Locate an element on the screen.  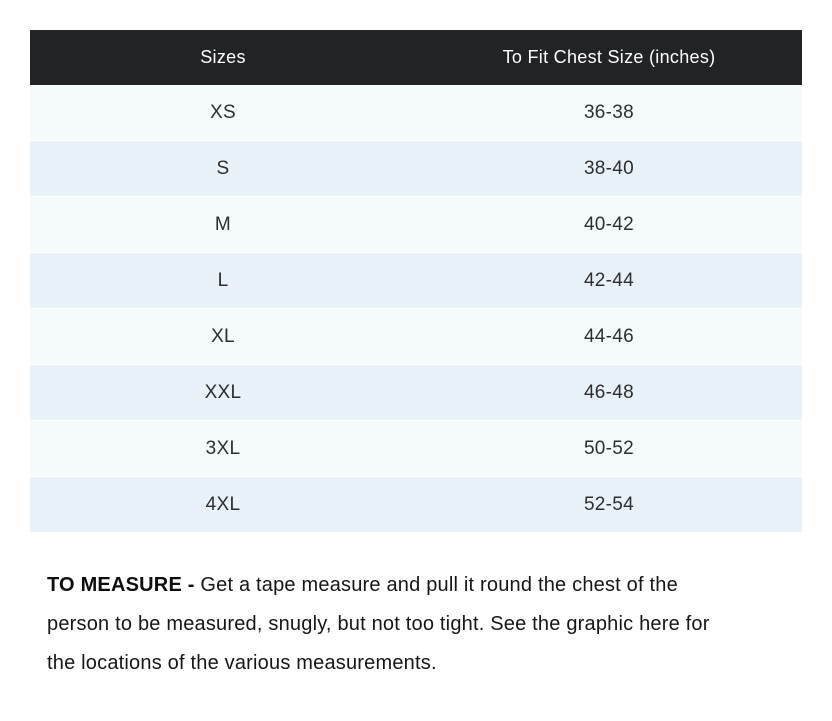
chest-size-cell: 40-42 is located at coordinates (609, 224).